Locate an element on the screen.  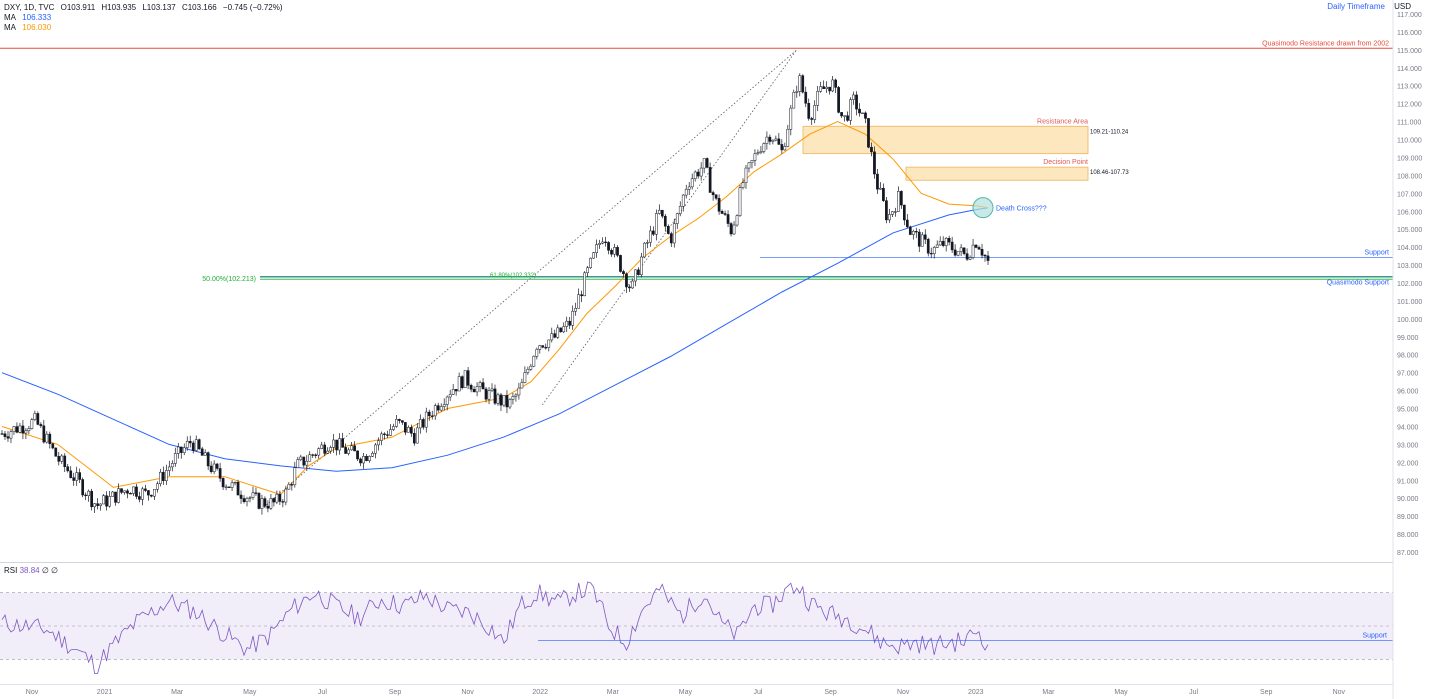
ma2-legend: MA 106.030 is located at coordinates (29, 28).